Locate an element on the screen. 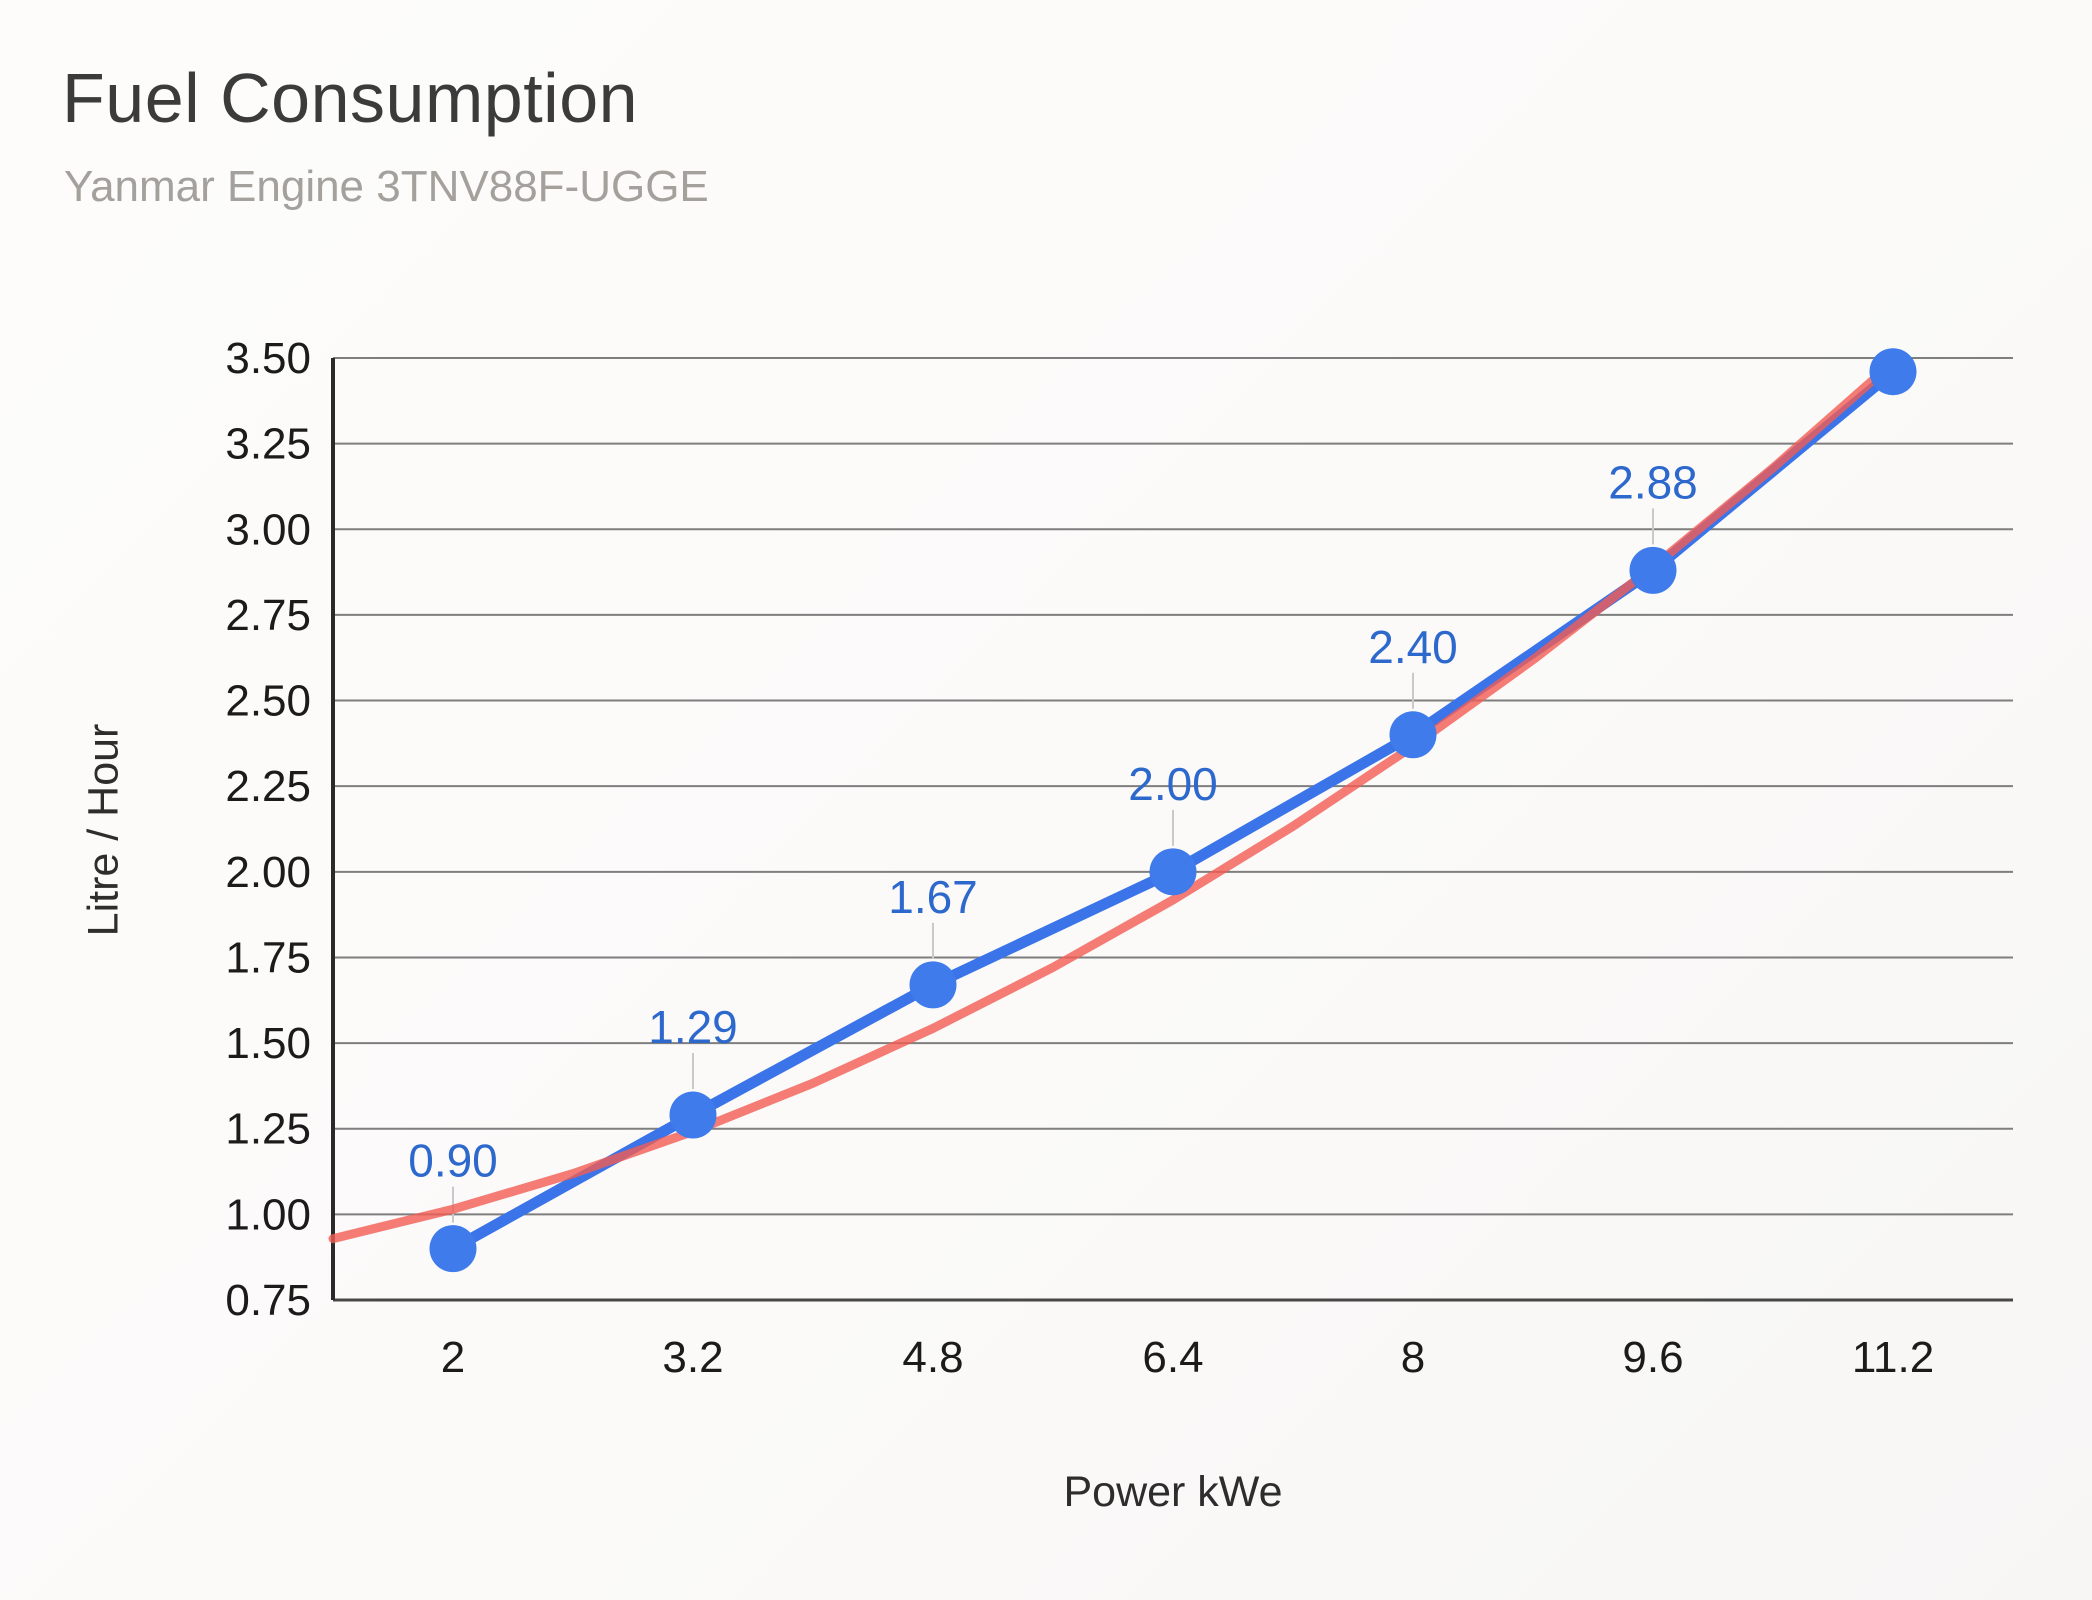 Image resolution: width=2092 pixels, height=1600 pixels. point-label: 2.88 is located at coordinates (1653, 482).